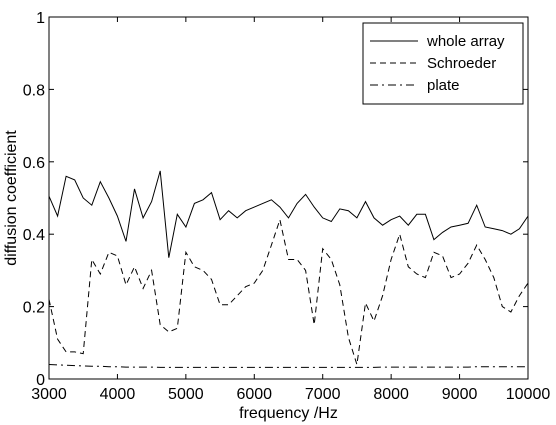 The height and width of the screenshot is (425, 556). What do you see at coordinates (186, 394) in the screenshot?
I see `x-tick-label: 5000` at bounding box center [186, 394].